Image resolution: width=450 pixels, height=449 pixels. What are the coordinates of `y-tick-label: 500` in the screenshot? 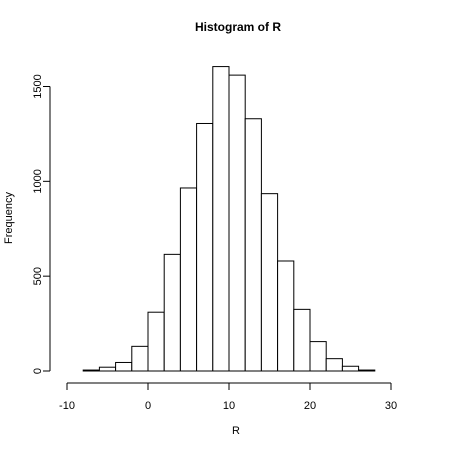 It's located at (38, 276).